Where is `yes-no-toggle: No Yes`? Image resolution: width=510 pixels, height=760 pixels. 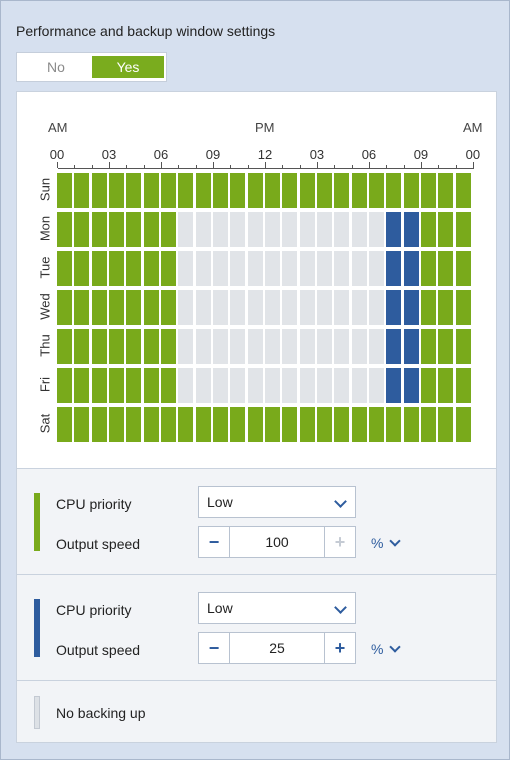 yes-no-toggle: No Yes is located at coordinates (91, 67).